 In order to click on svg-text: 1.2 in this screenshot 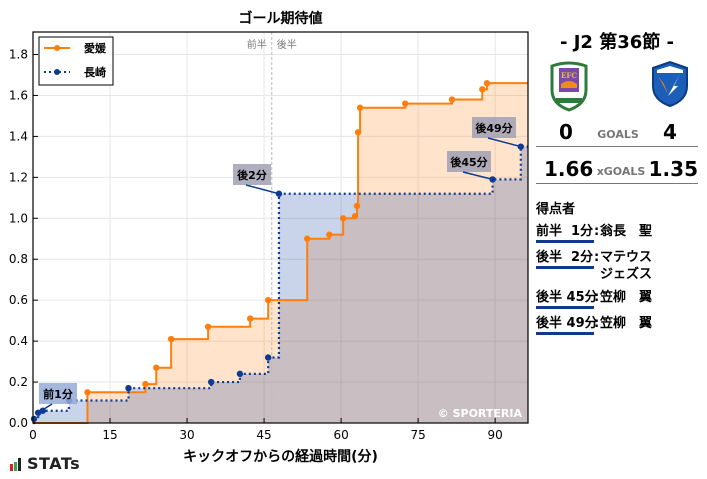, I will do `click(18, 177)`.